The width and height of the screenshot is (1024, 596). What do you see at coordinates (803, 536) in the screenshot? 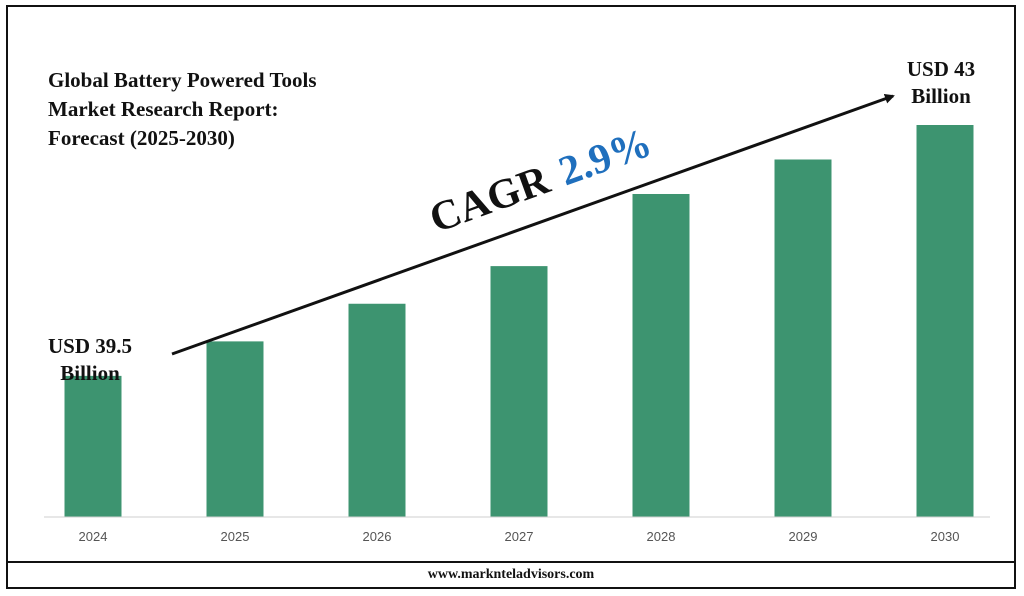
I see `x-tick-2029: 2029` at bounding box center [803, 536].